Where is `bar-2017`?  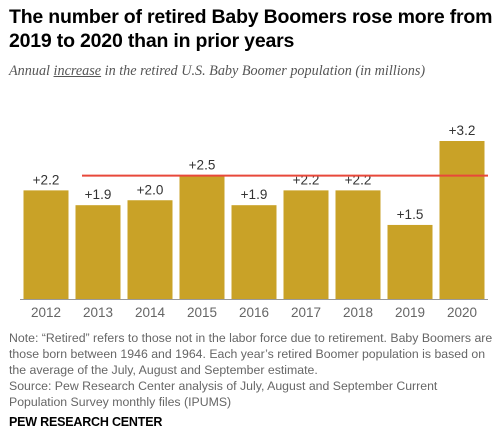
bar-2017 is located at coordinates (306, 244).